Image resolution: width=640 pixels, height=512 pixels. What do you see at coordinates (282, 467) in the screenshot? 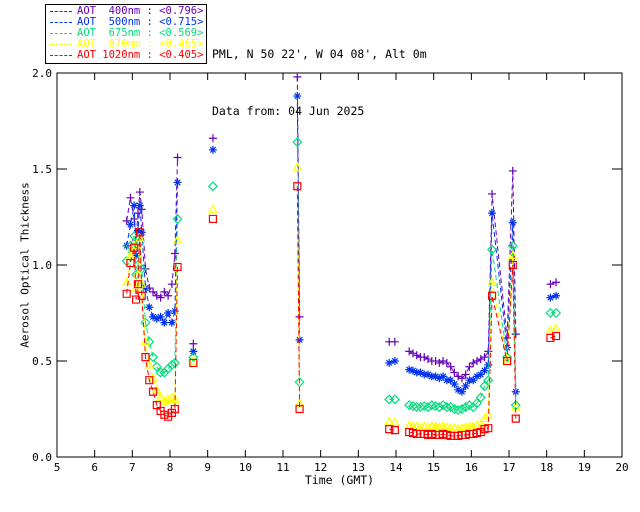
I see `x-tick-label: 11` at bounding box center [282, 467].